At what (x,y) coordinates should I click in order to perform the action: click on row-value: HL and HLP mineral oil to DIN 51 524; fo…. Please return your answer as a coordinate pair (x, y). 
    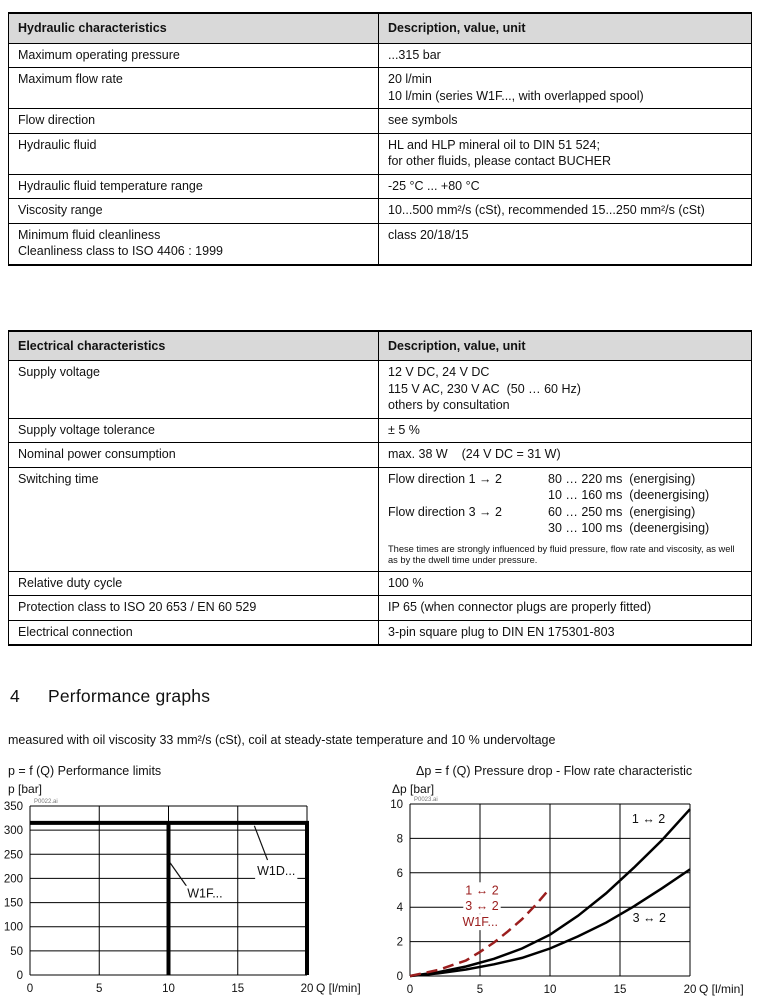
    Looking at the image, I should click on (565, 153).